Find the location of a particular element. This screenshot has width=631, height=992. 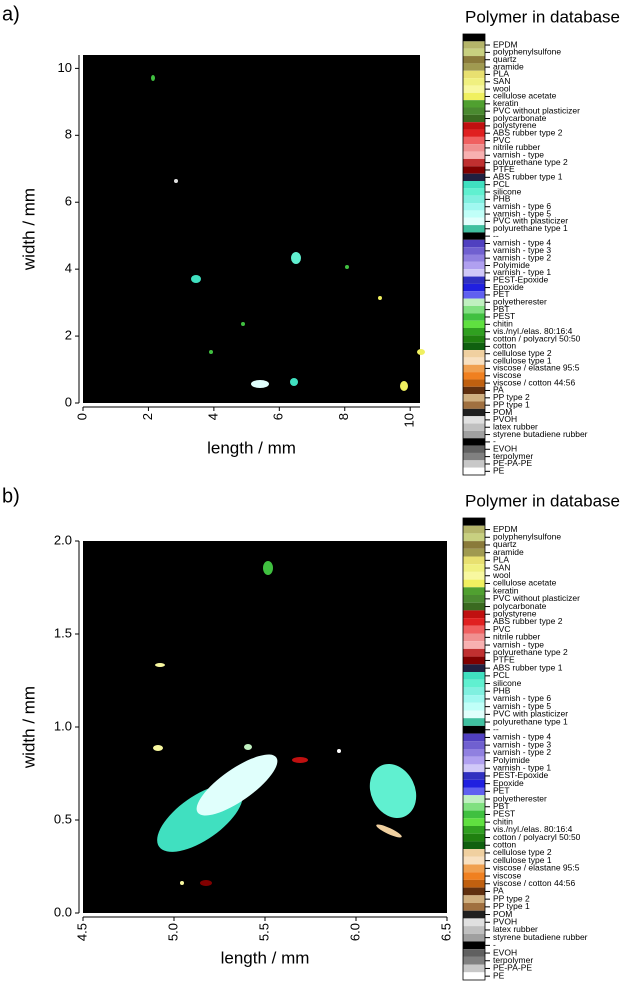

legend-label: polycarbonate is located at coordinates (520, 118).